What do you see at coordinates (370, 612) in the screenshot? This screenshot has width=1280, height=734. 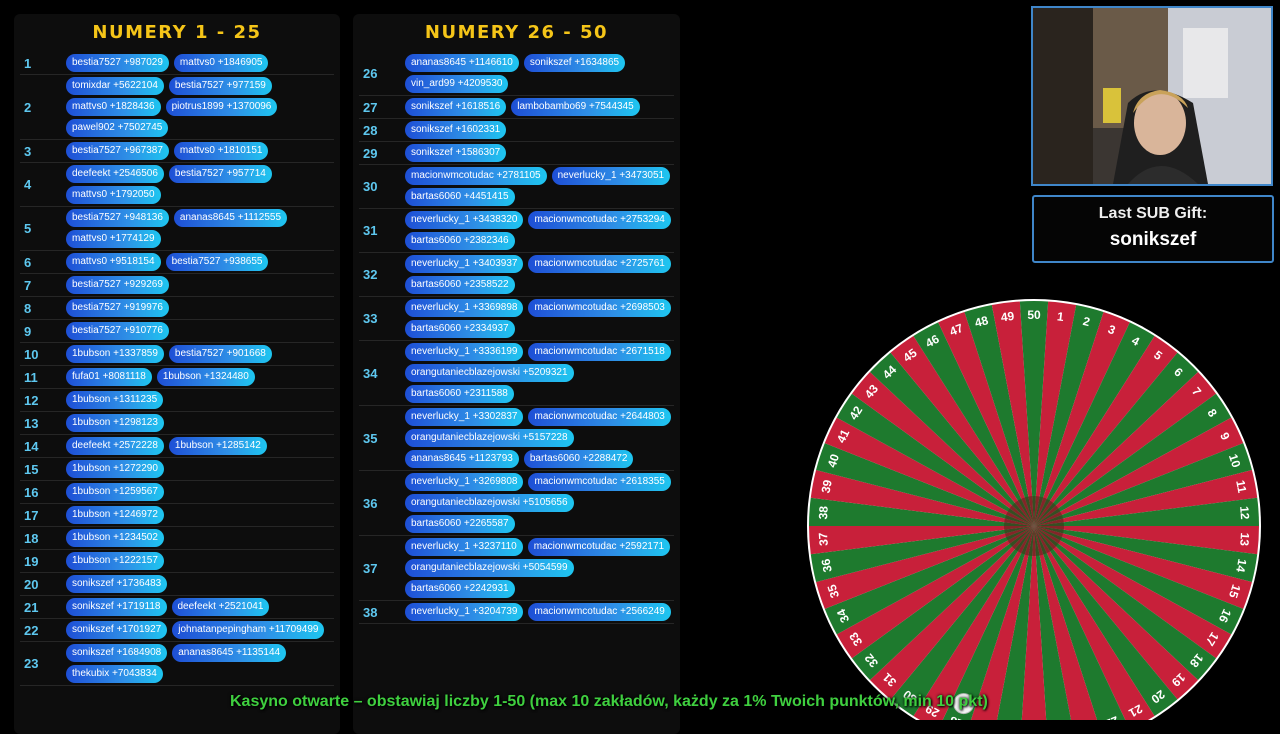 I see `bet-number: 38` at bounding box center [370, 612].